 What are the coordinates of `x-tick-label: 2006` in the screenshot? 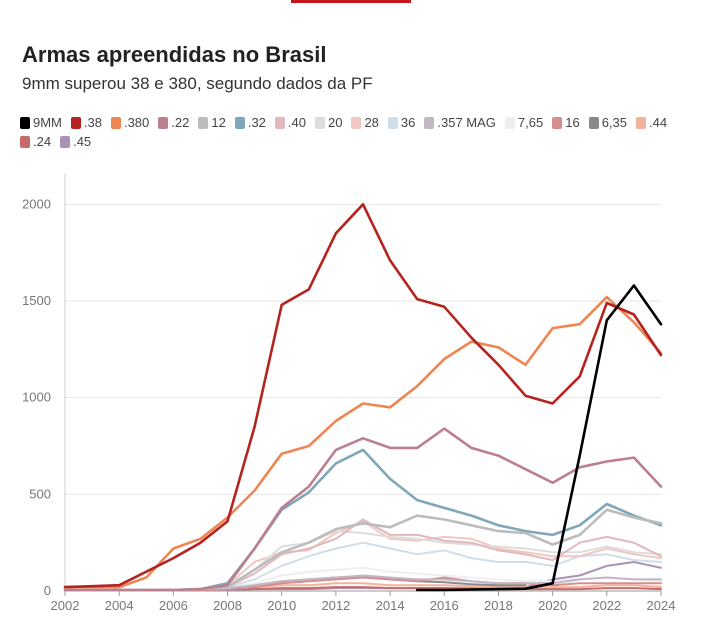 It's located at (173, 605).